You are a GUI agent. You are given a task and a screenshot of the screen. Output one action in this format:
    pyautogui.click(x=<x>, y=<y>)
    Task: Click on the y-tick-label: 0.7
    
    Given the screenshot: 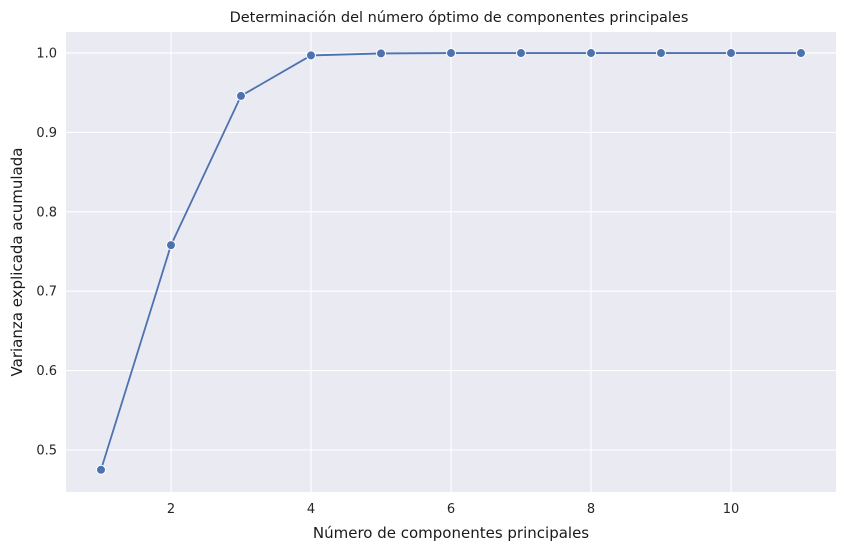 What is the action you would take?
    pyautogui.click(x=46, y=292)
    